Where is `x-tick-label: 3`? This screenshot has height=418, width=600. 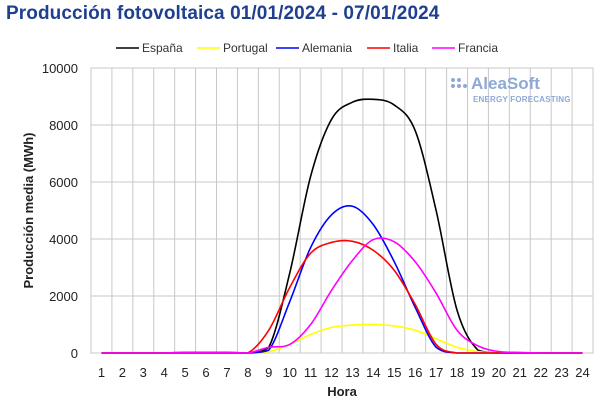 x-tick-label: 3 is located at coordinates (143, 372).